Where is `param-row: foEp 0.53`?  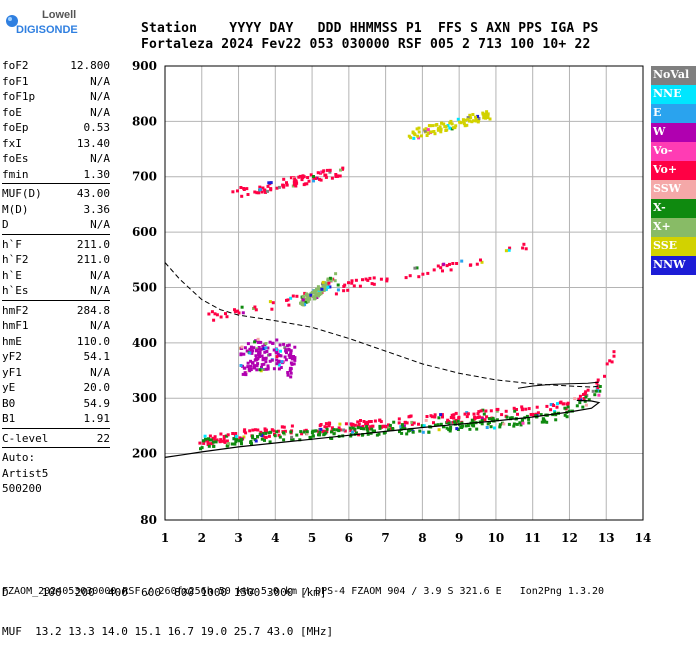 param-row: foEp 0.53 is located at coordinates (56, 128).